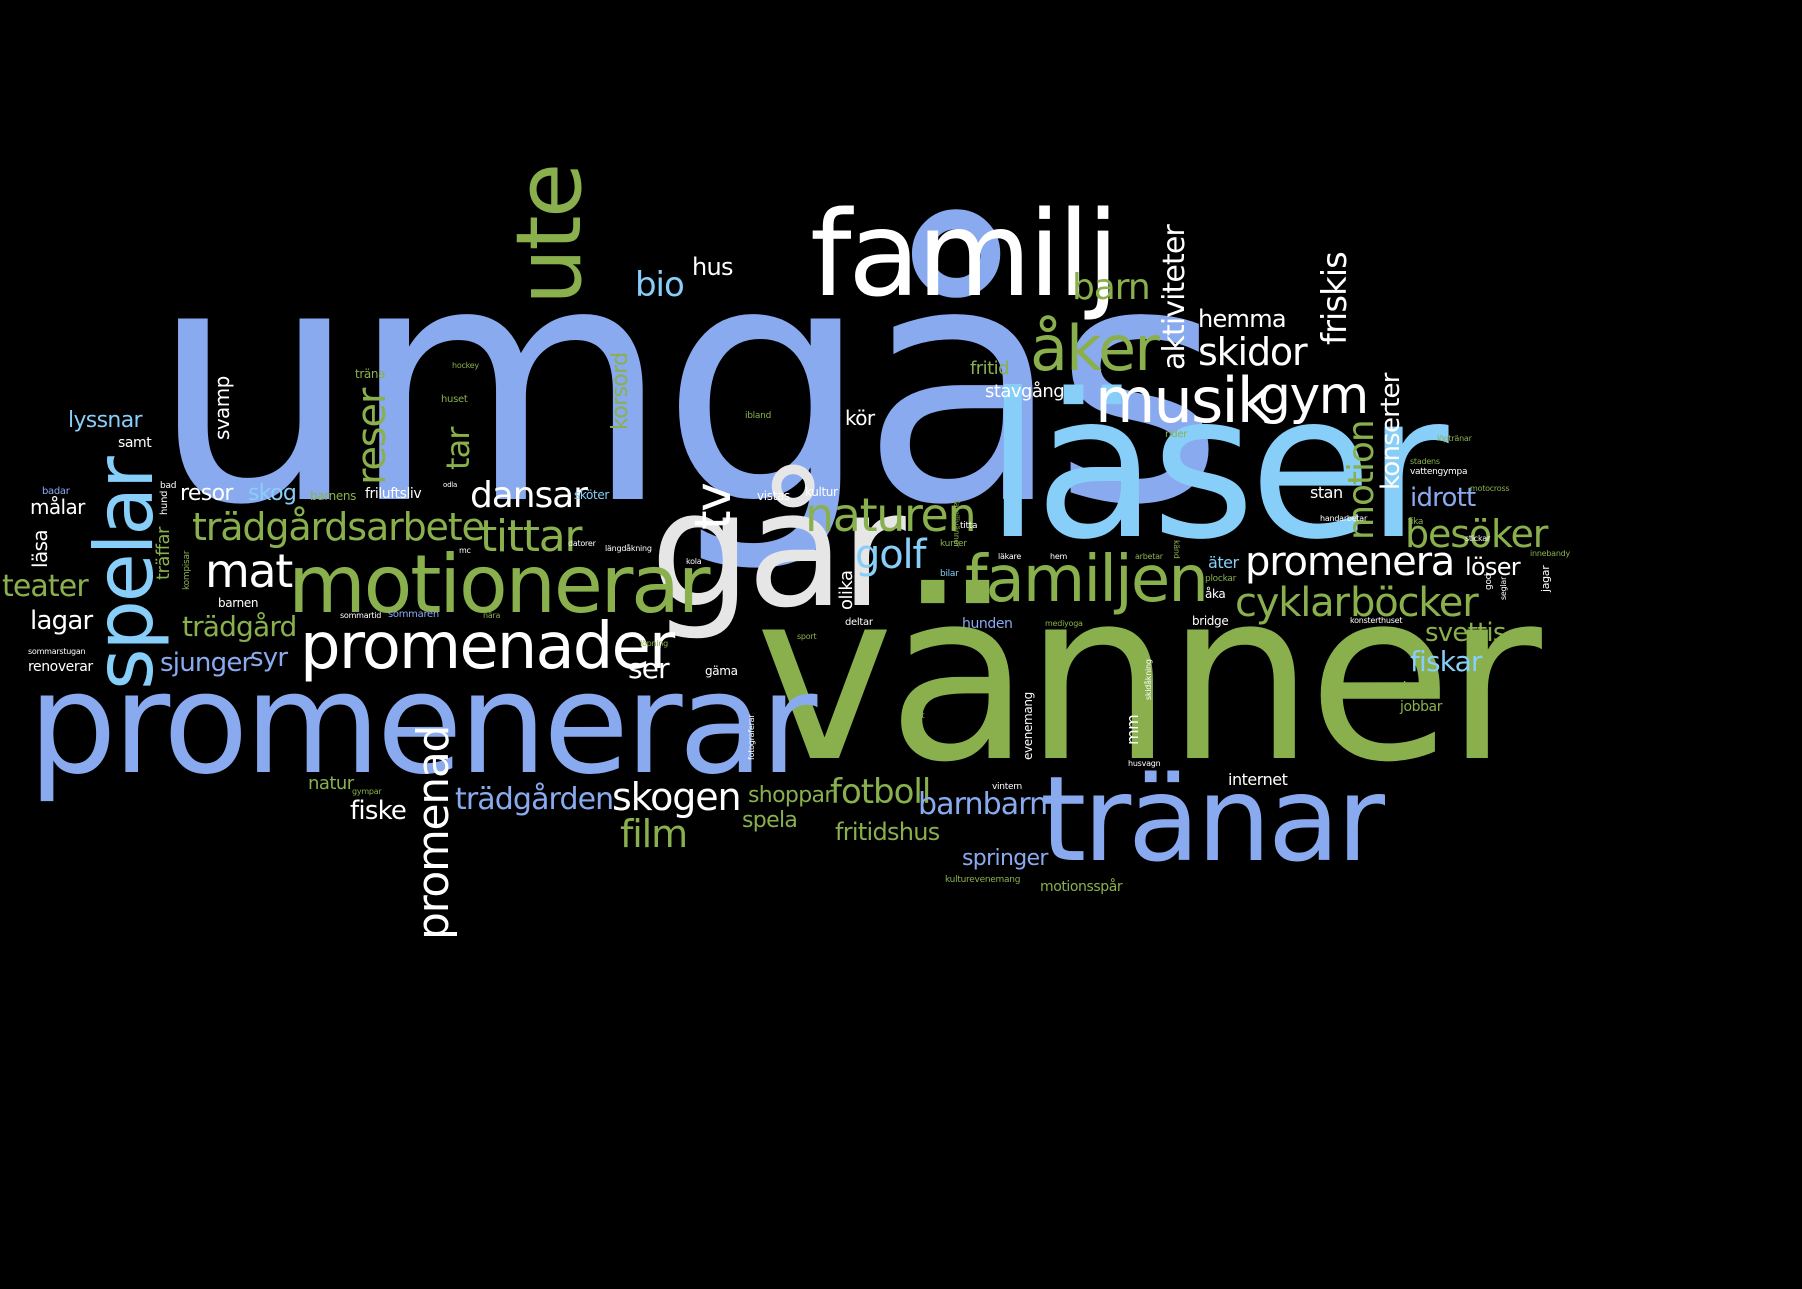 The image size is (1802, 1289). I want to click on word-friskis: friskis, so click(1335, 298).